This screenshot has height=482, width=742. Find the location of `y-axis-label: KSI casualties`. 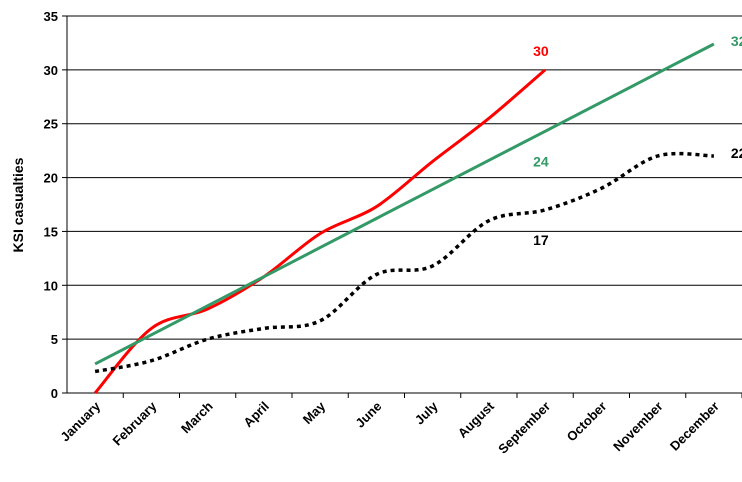

y-axis-label: KSI casualties is located at coordinates (18, 204).